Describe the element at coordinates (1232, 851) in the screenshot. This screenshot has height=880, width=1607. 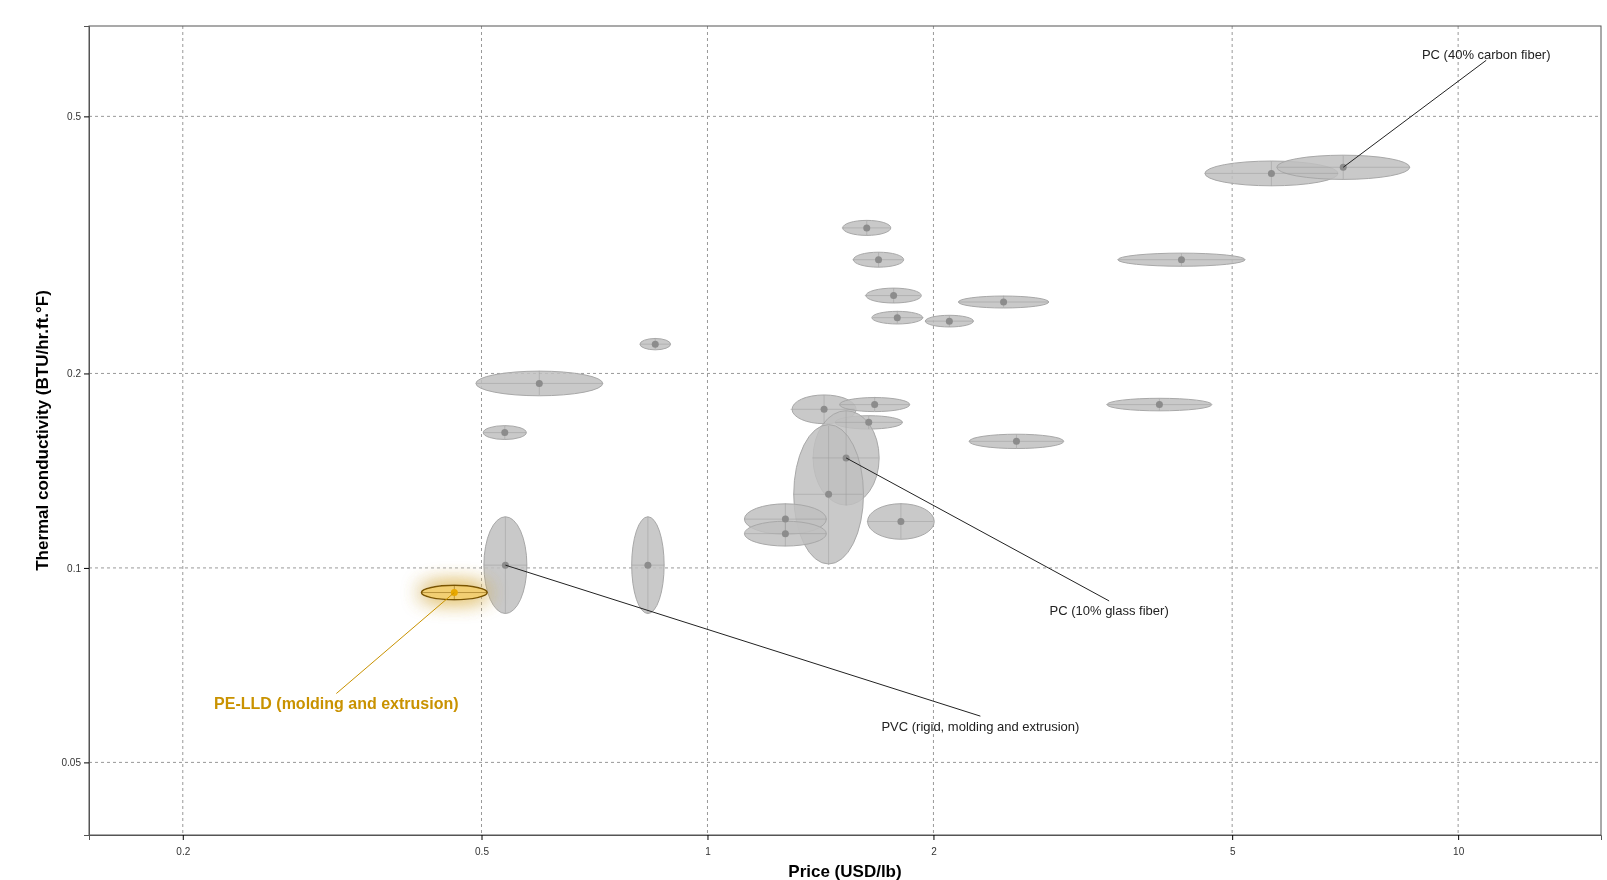
I see `x-tick-label: 5` at that location.